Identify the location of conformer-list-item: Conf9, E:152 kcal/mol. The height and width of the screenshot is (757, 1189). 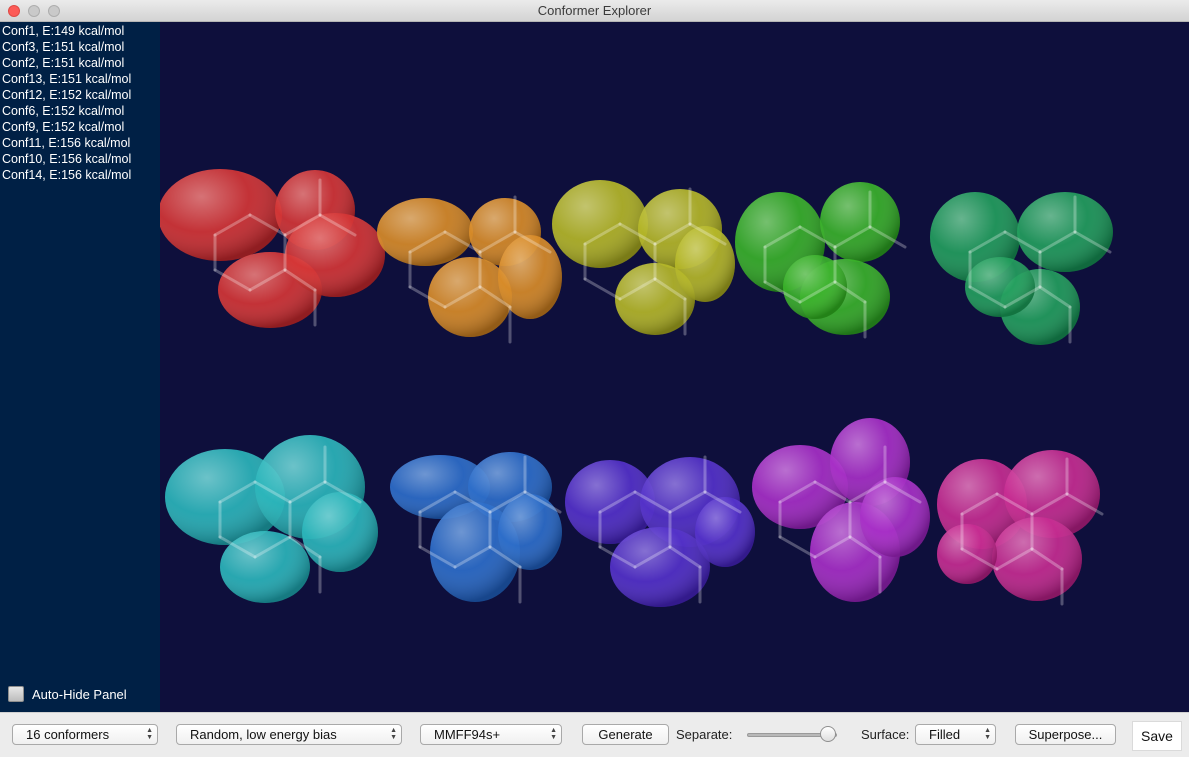
(63, 127).